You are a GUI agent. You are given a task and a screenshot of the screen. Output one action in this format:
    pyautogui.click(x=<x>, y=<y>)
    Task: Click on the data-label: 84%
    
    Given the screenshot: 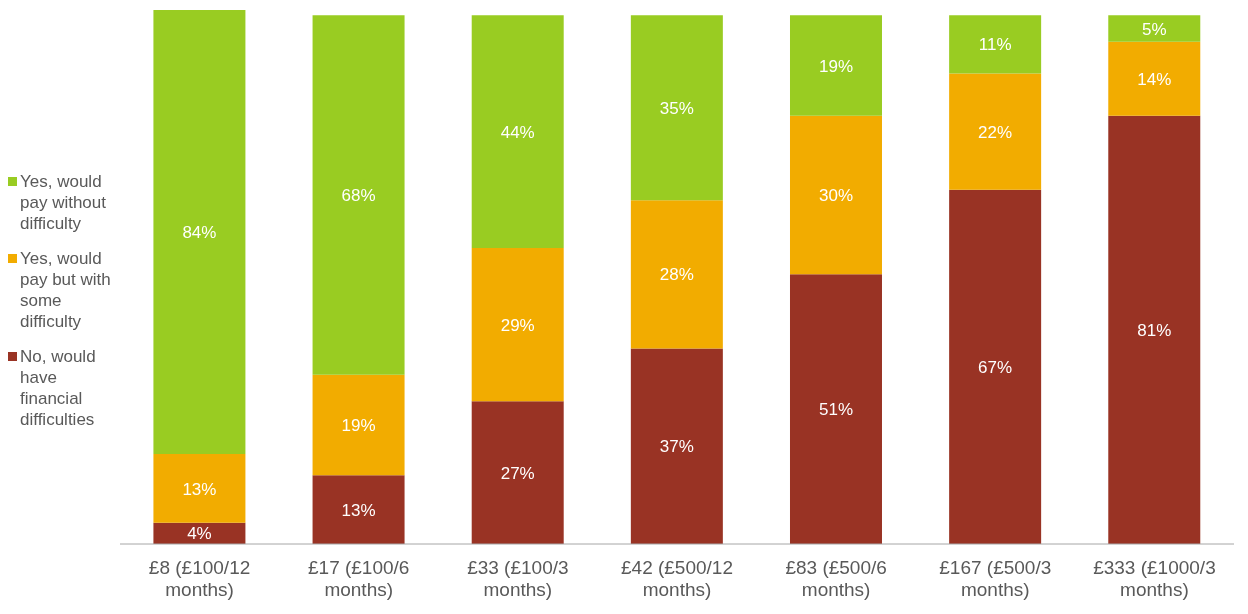 What is the action you would take?
    pyautogui.click(x=199, y=233)
    